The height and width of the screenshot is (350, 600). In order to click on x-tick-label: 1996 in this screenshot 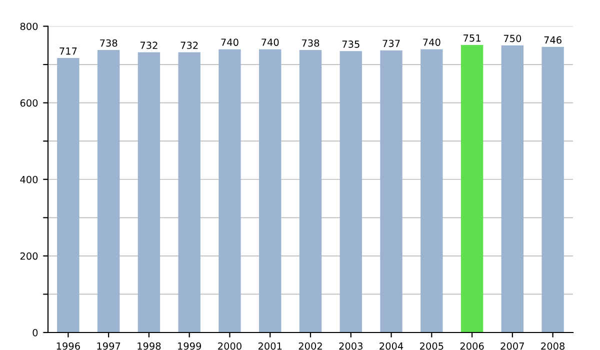, I will do `click(68, 346)`.